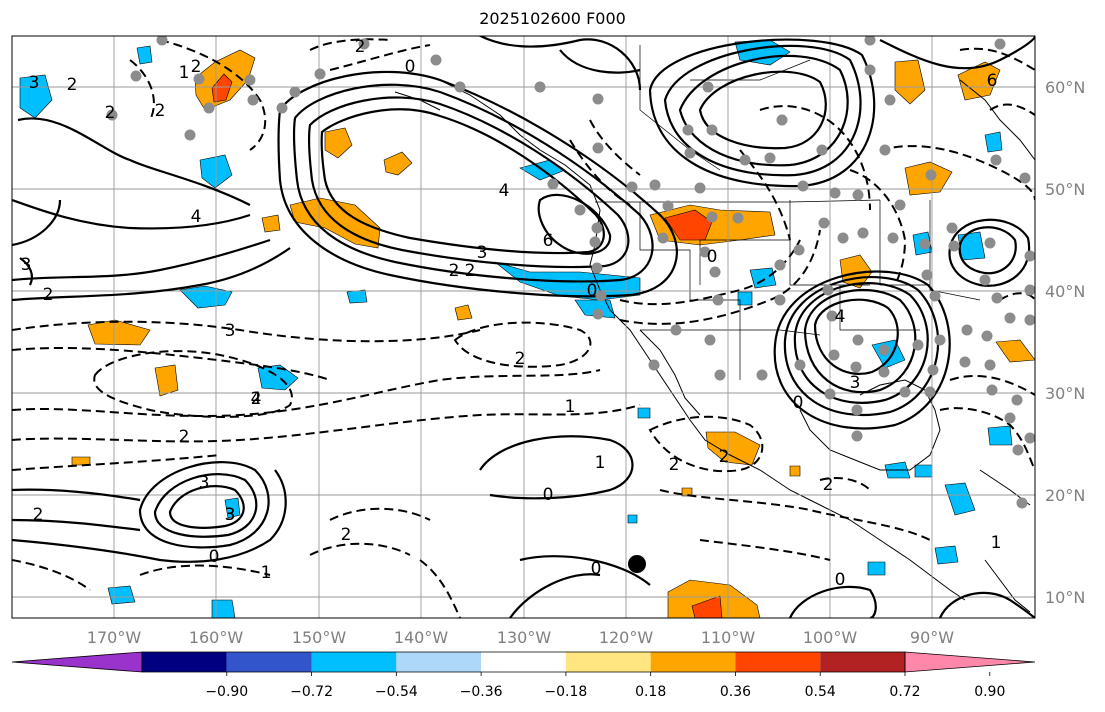 This screenshot has width=1105, height=712. Describe the element at coordinates (552, 18) in the screenshot. I see `map-title: 2025102600 F000` at that location.